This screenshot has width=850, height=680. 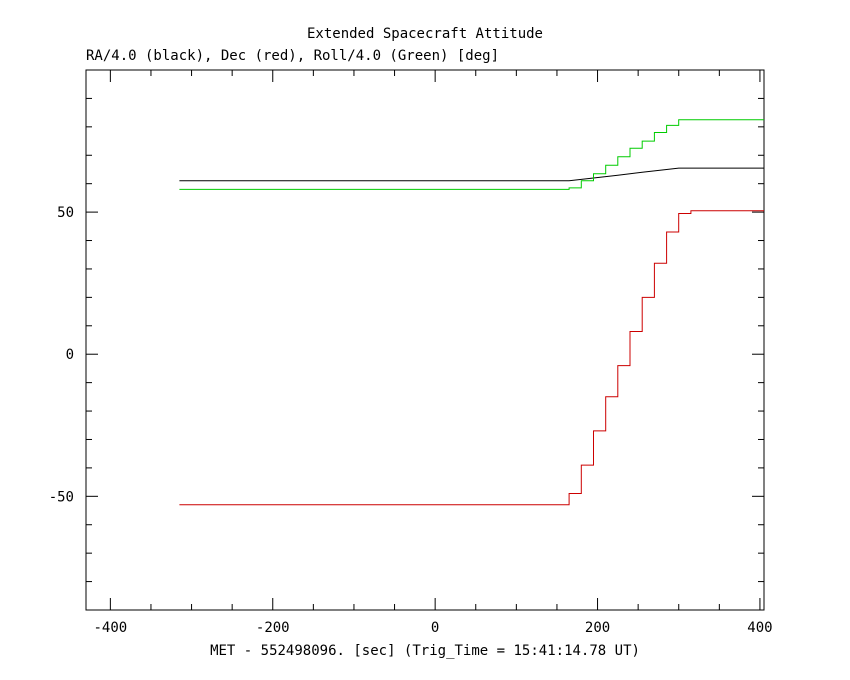 I want to click on x-tick-label: -200, so click(x=273, y=628).